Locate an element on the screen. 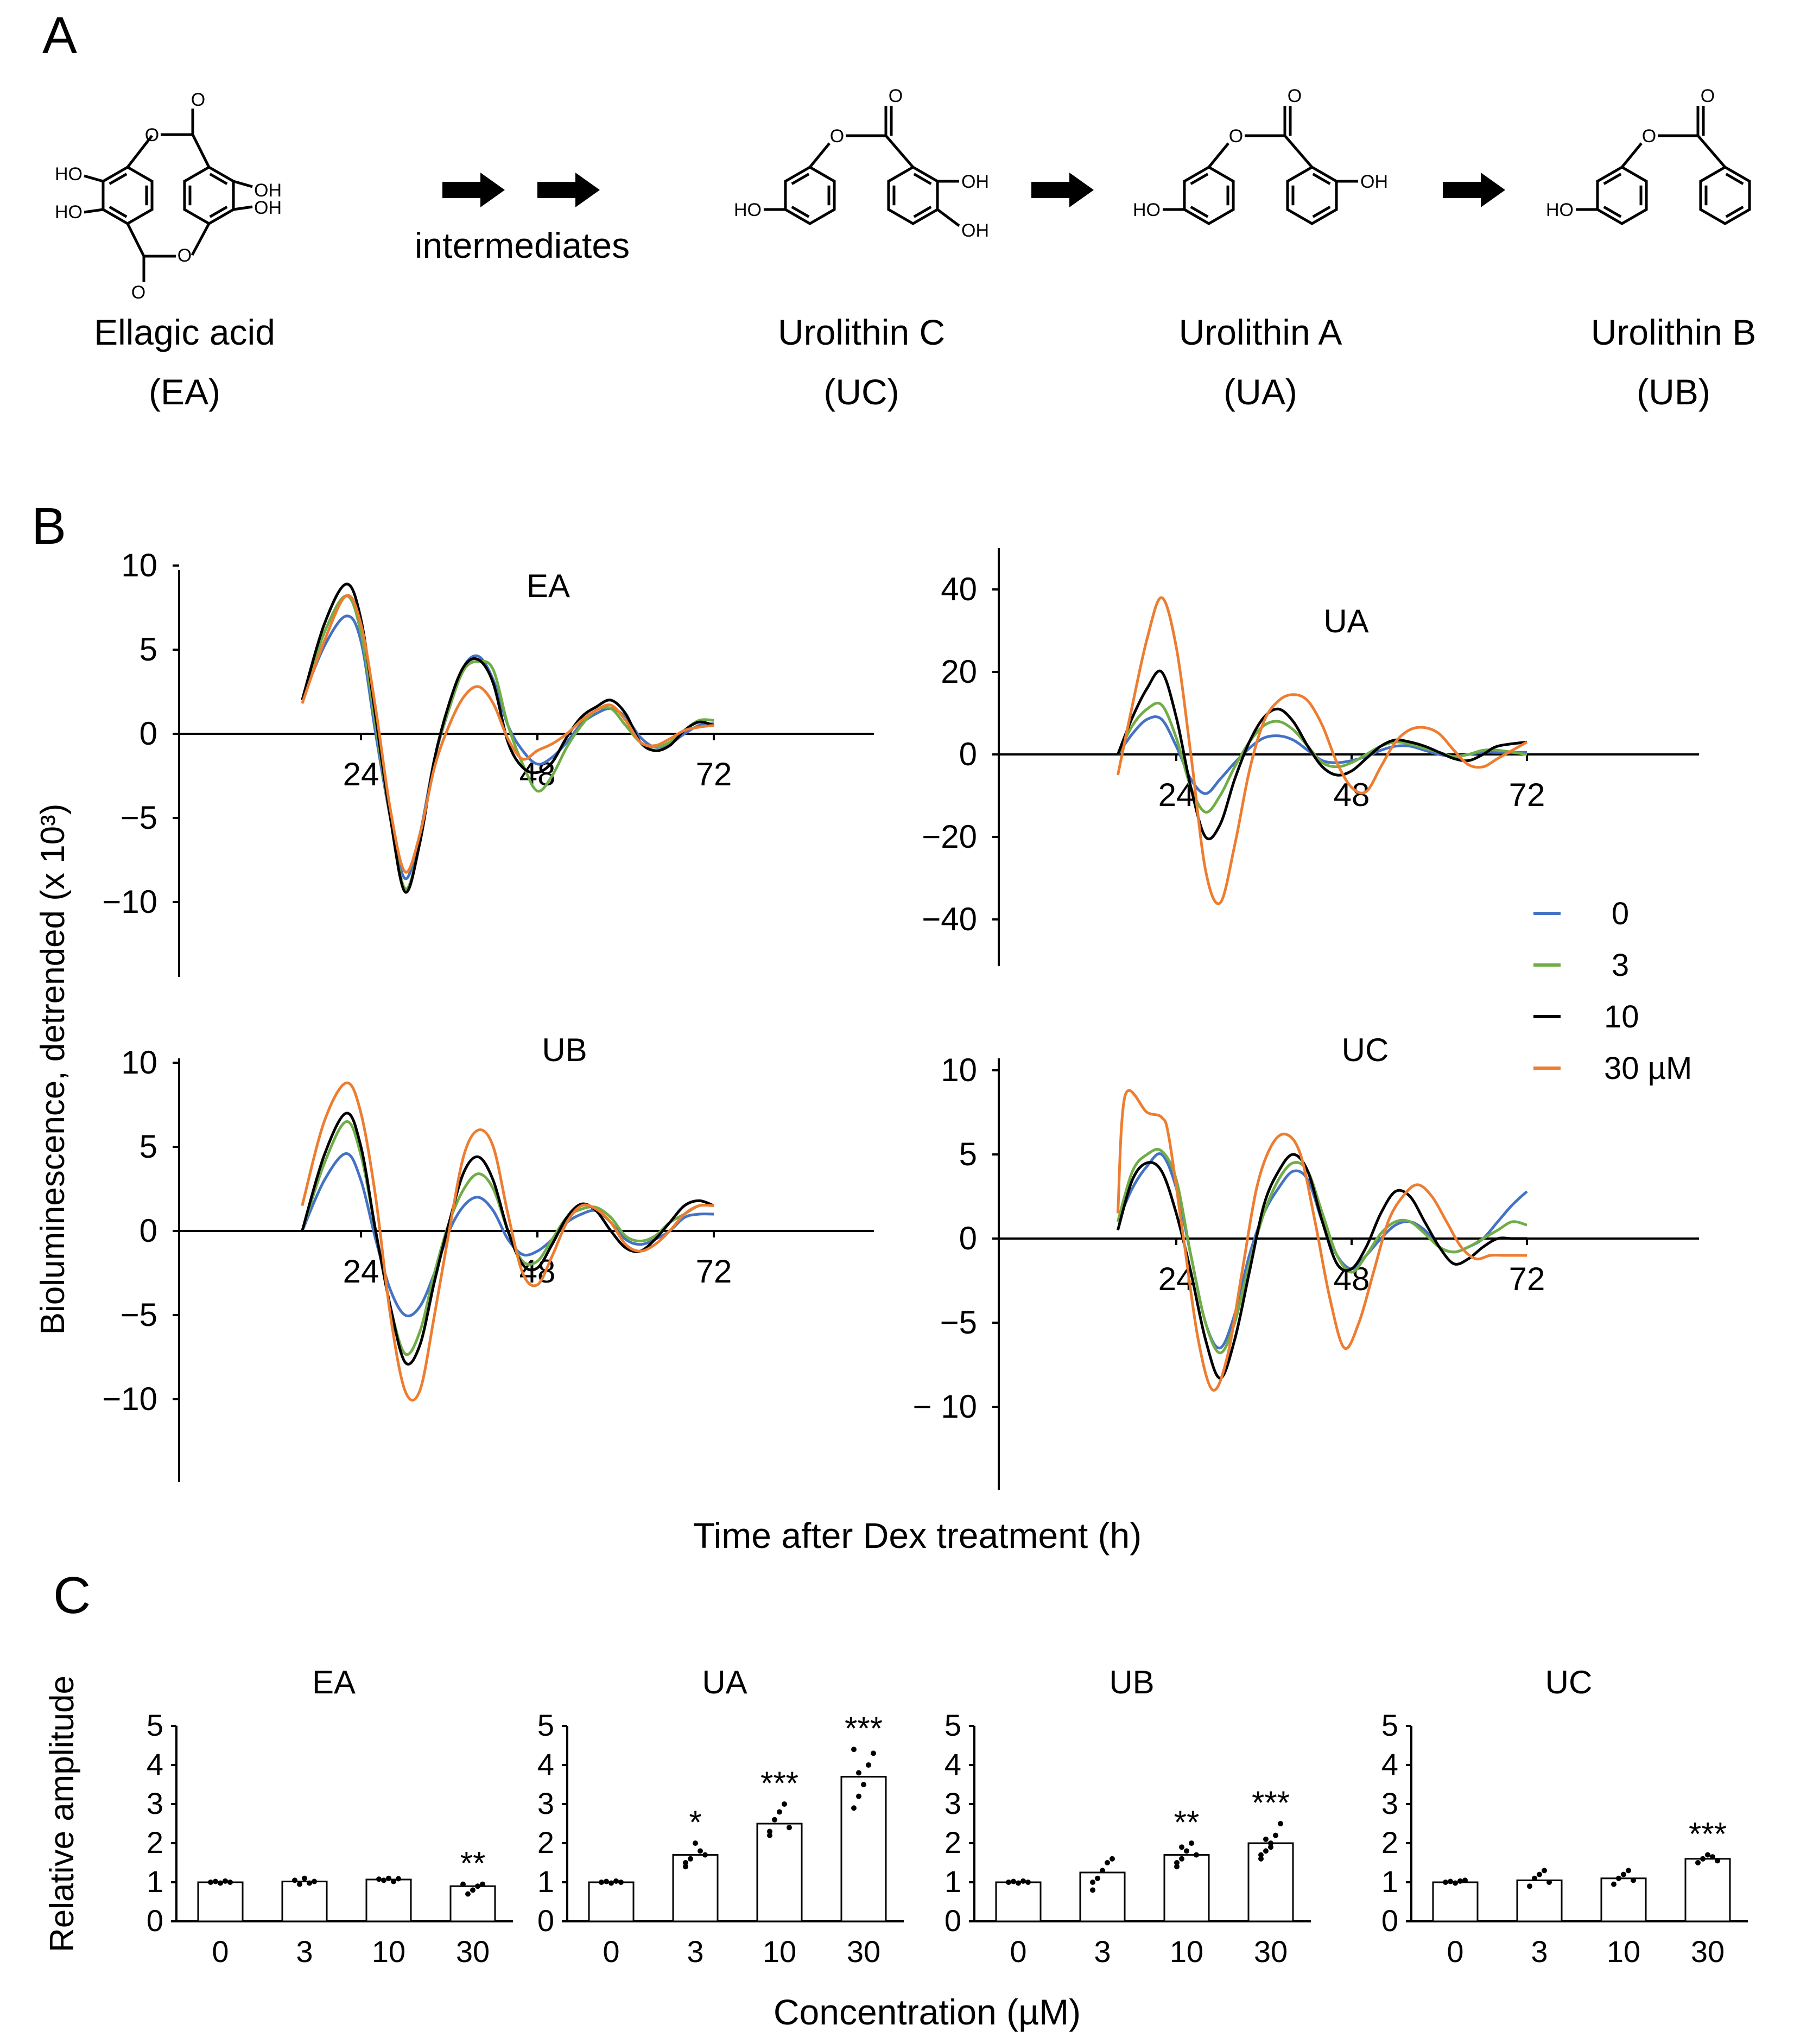 The height and width of the screenshot is (2044, 1794). bar-chart-ub: 0 1 2 3 4 5 UB 0 3 10 ** 30 *** is located at coordinates (1127, 1816).